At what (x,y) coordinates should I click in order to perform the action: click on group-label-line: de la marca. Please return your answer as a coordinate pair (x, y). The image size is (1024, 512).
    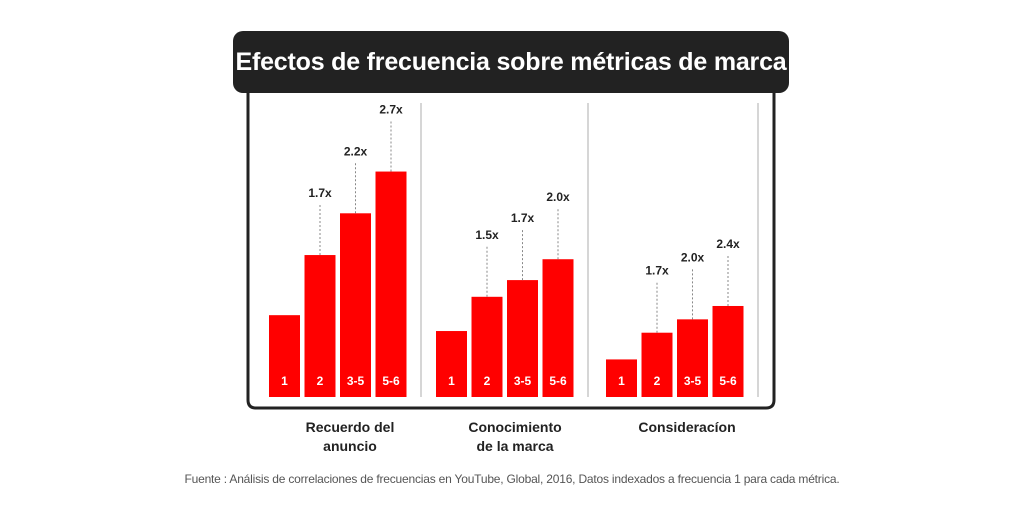
    Looking at the image, I should click on (515, 446).